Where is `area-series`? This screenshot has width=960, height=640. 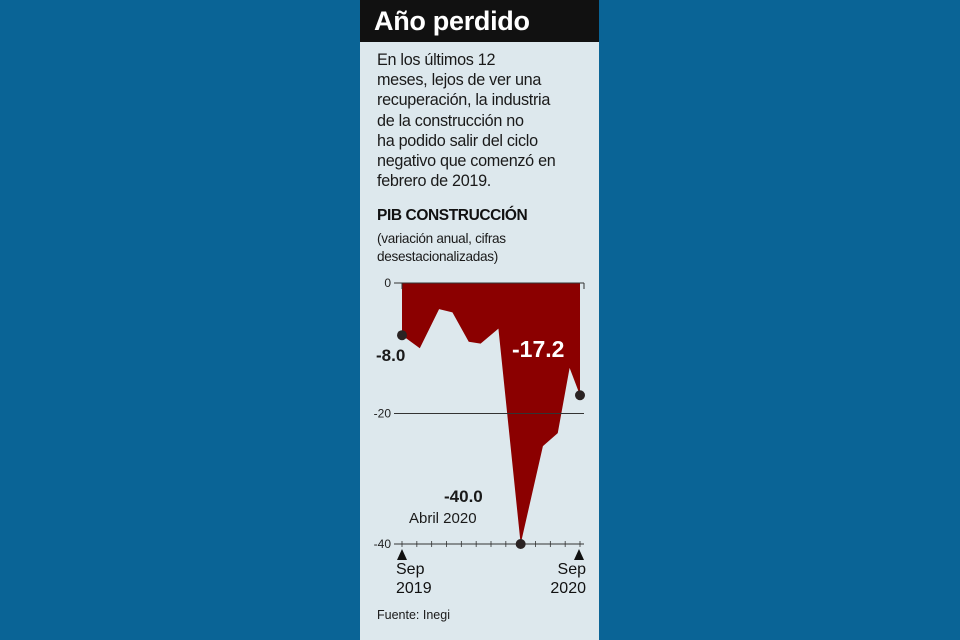 area-series is located at coordinates (491, 413).